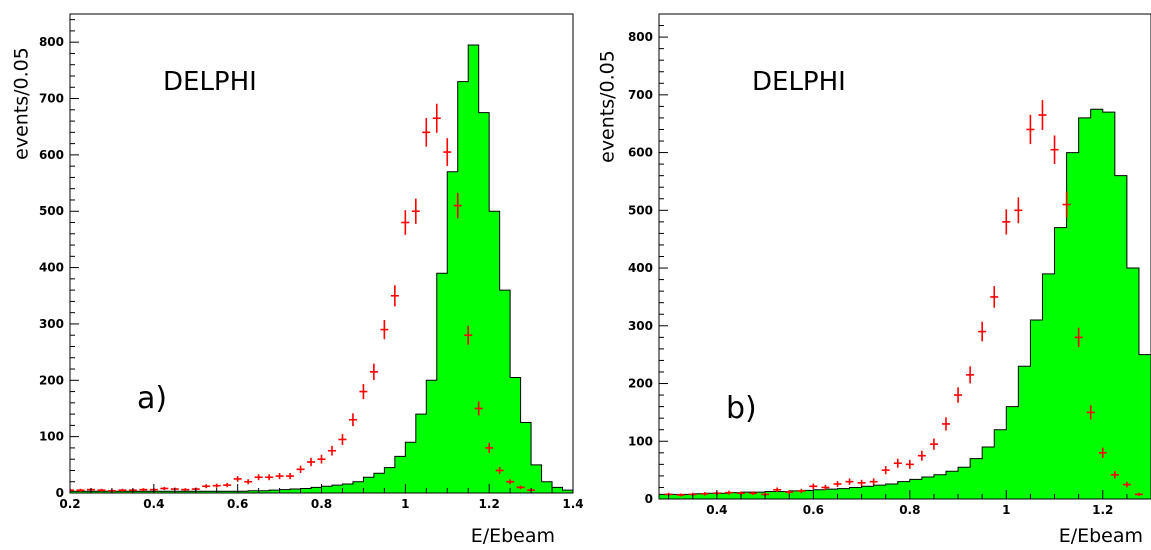  I want to click on panel-b-x-tick-label: 1, so click(1006, 510).